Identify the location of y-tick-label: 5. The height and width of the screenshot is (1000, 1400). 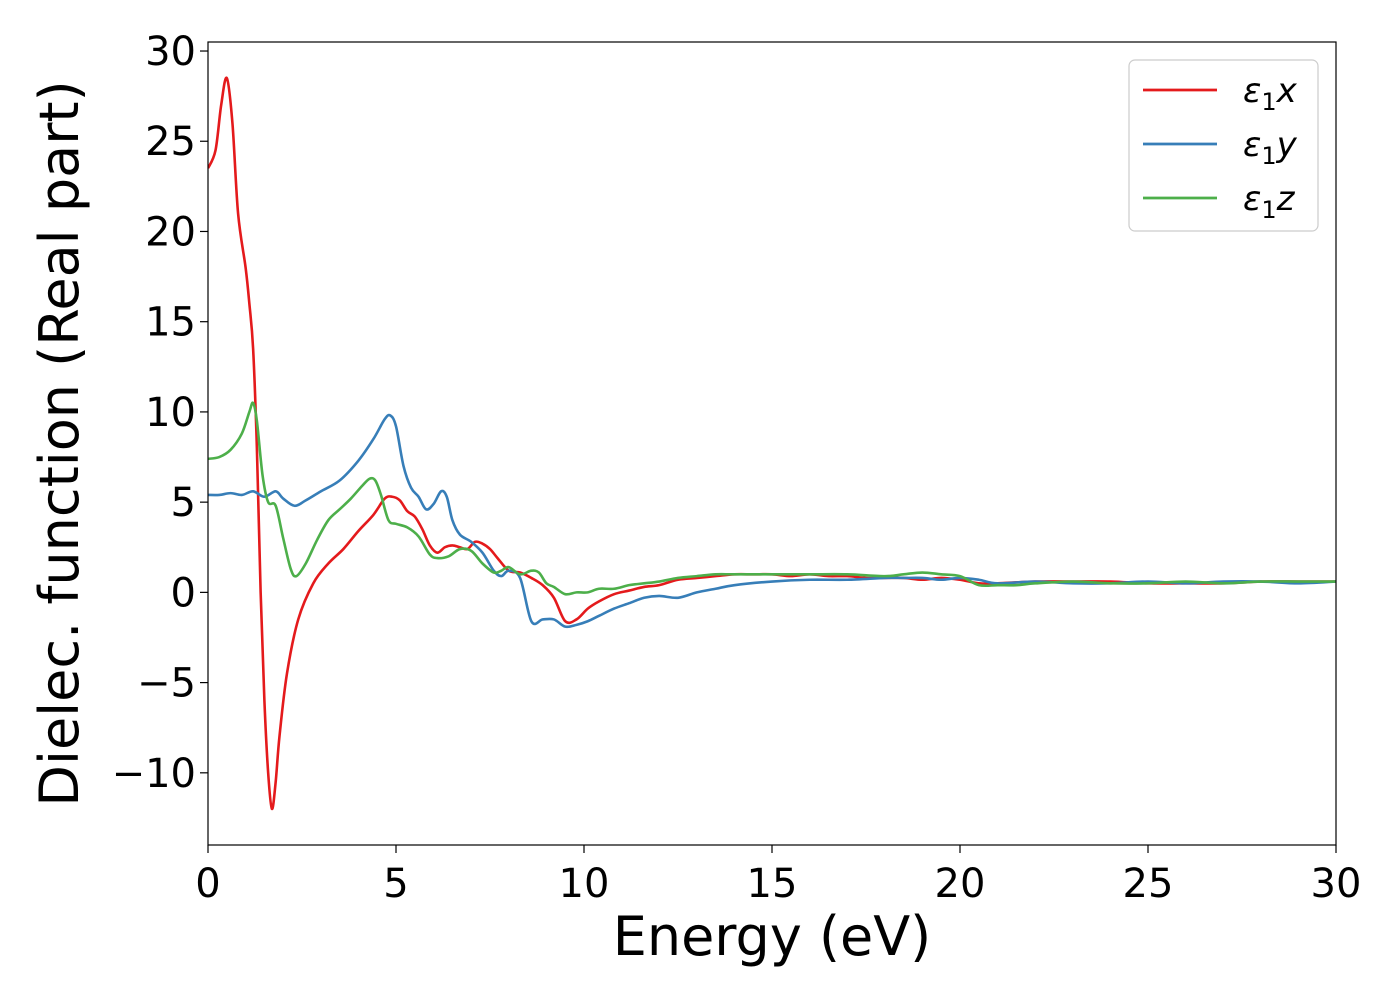
(183, 503).